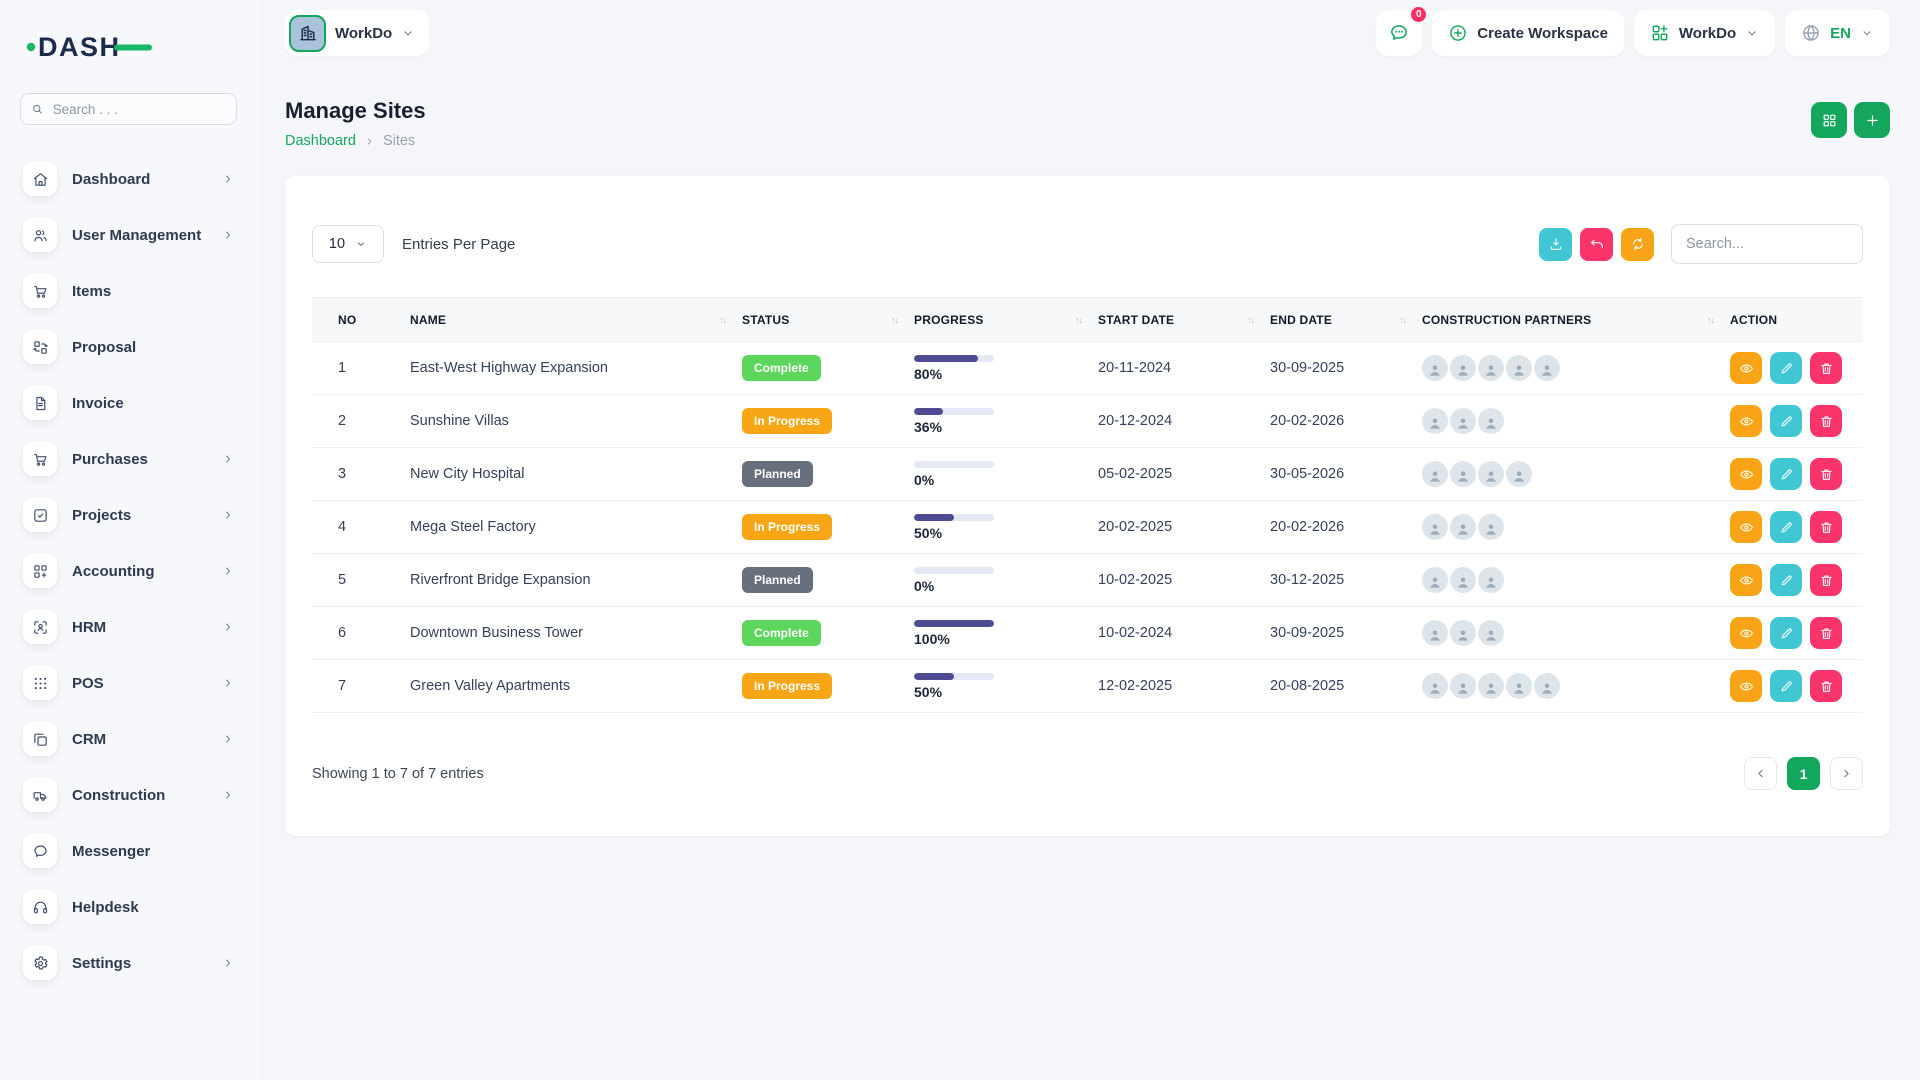 The image size is (1920, 1080). I want to click on cell-progress: 50%, so click(1006, 527).